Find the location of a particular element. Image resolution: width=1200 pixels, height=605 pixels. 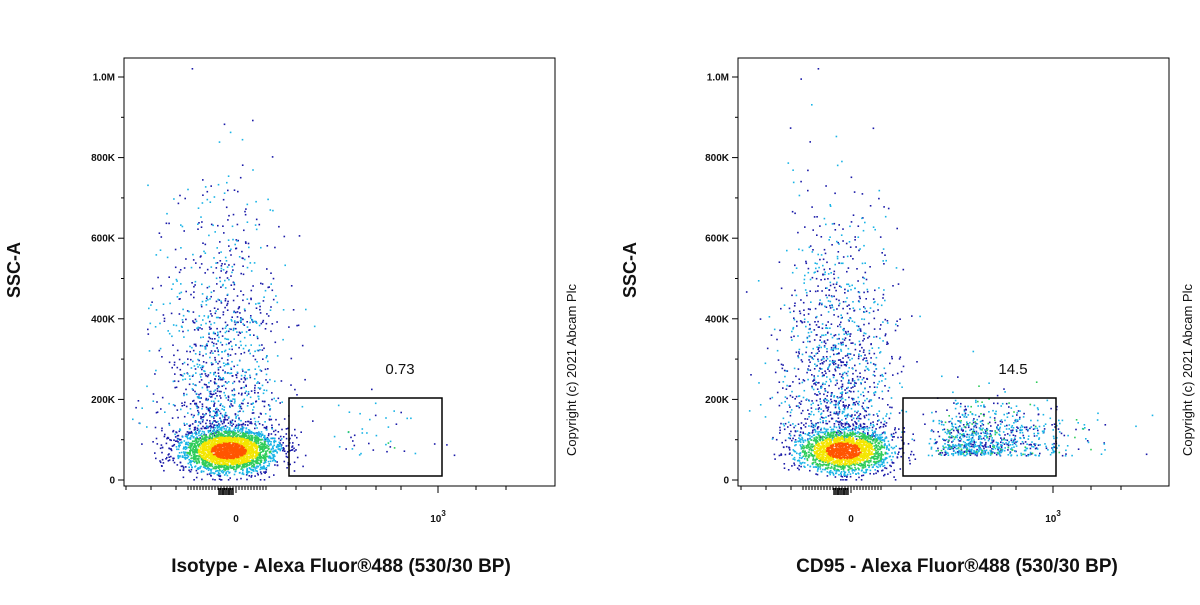

copyright-notice: Copyright (c) 2021 Abcam Plc is located at coordinates (571, 370).